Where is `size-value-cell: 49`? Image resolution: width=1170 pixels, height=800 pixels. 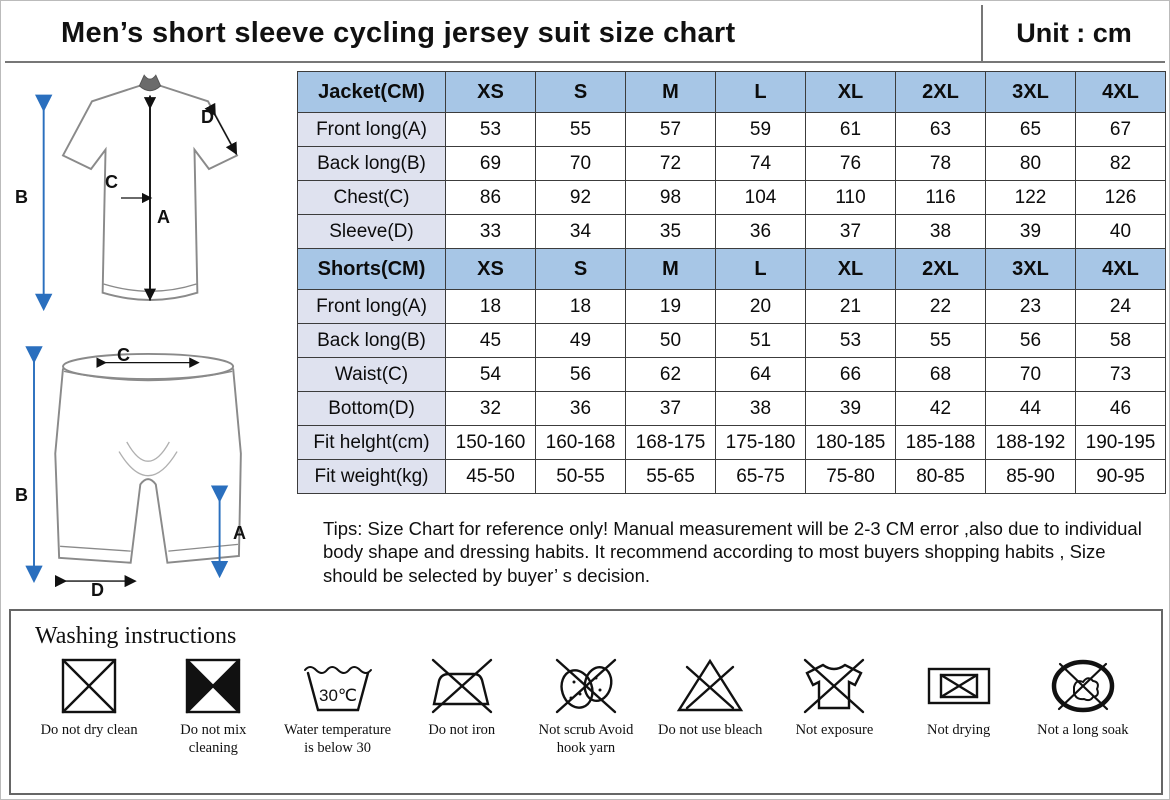 size-value-cell: 49 is located at coordinates (580, 340).